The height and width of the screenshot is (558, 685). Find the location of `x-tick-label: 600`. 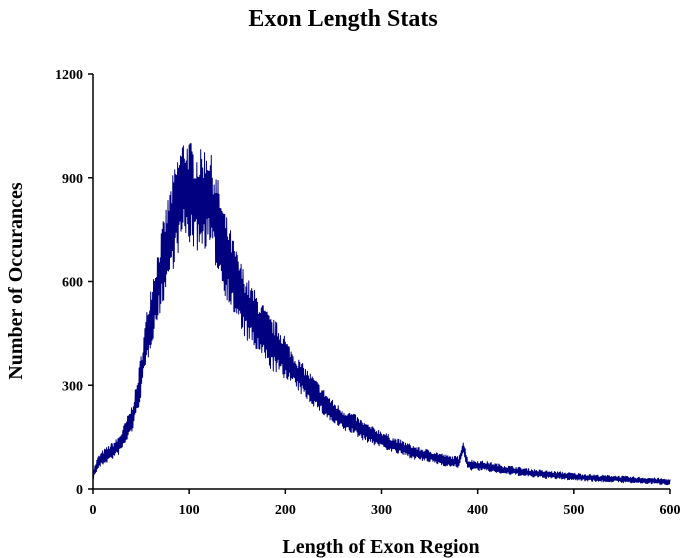

x-tick-label: 600 is located at coordinates (670, 510).